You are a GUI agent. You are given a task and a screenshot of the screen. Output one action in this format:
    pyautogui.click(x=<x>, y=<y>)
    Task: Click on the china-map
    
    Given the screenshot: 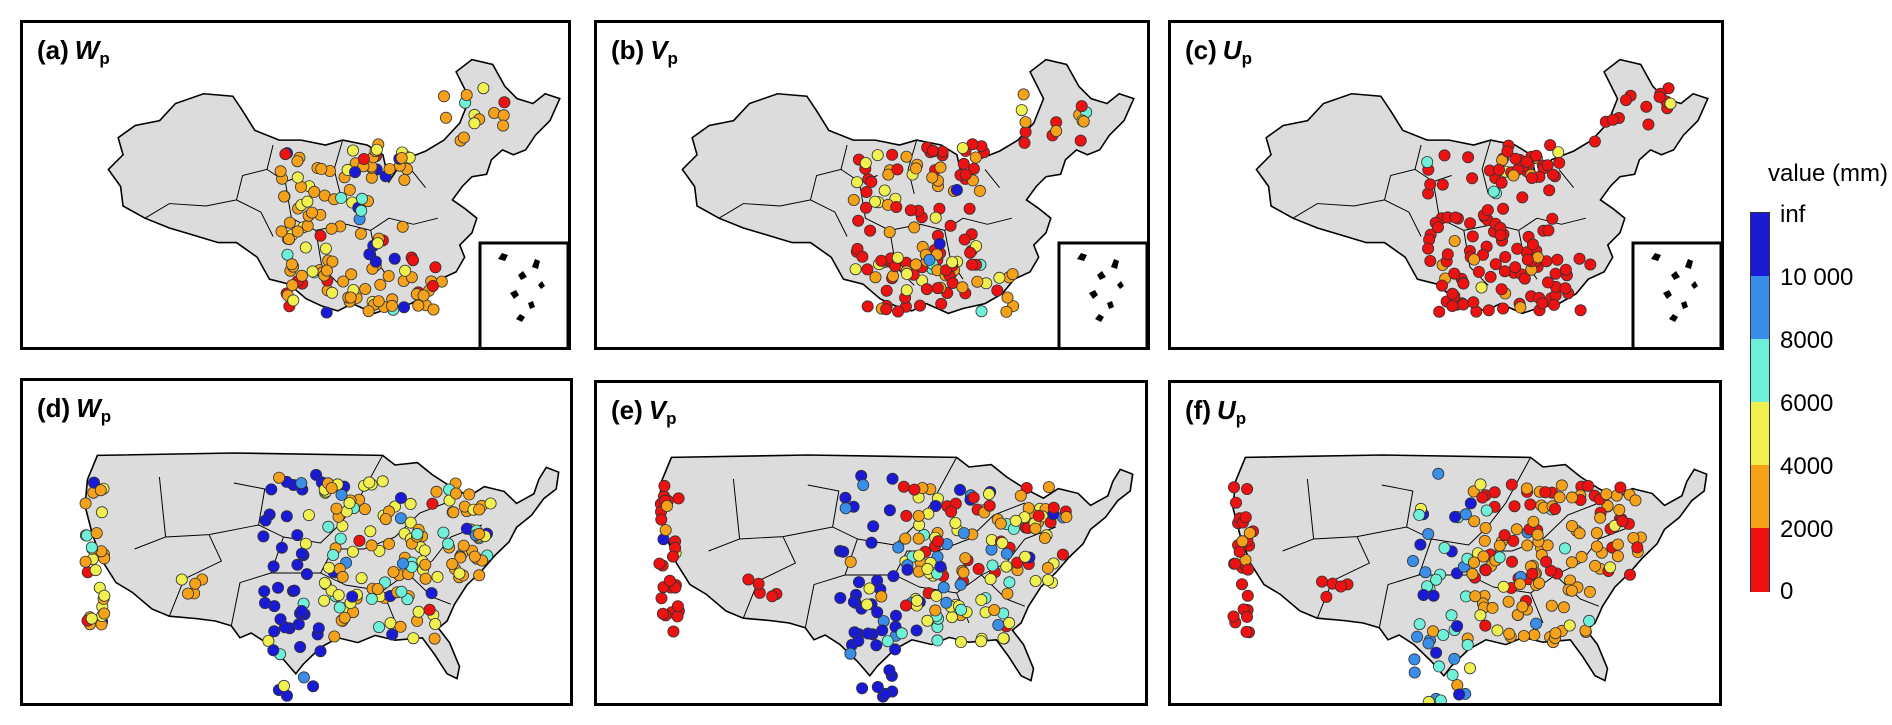 What is the action you would take?
    pyautogui.click(x=914, y=202)
    